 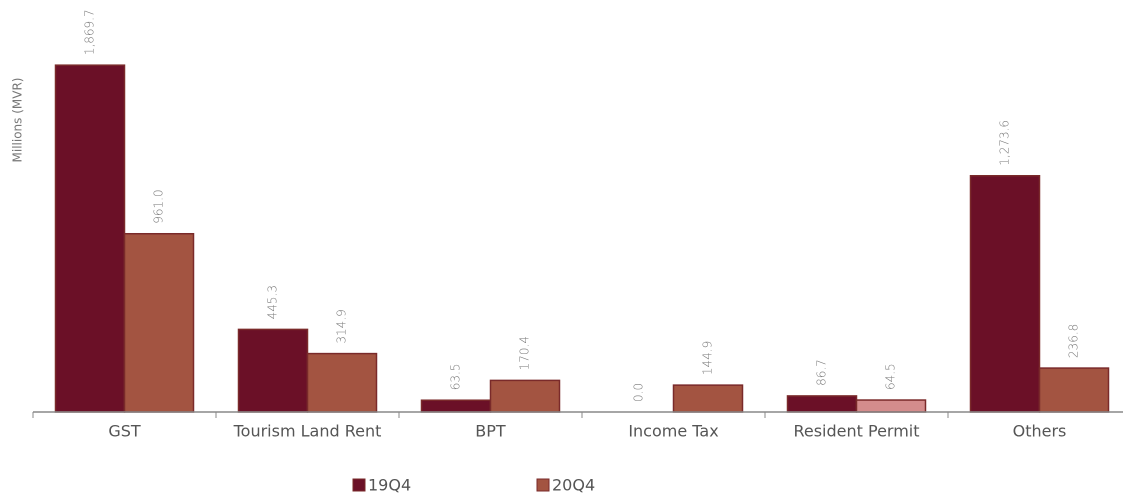 I want to click on value-label: 64.5, so click(x=891, y=376).